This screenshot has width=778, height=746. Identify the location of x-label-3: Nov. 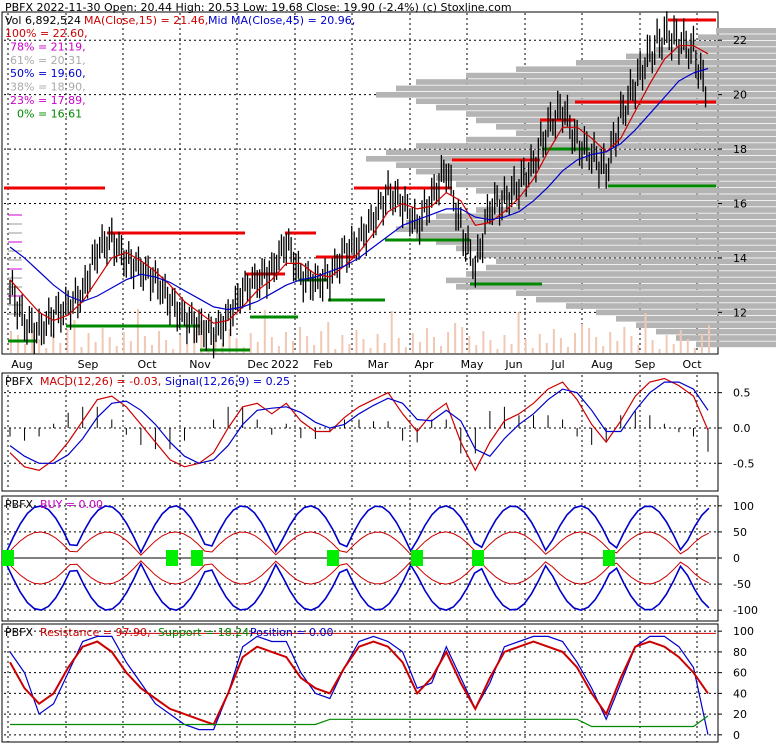
(200, 364).